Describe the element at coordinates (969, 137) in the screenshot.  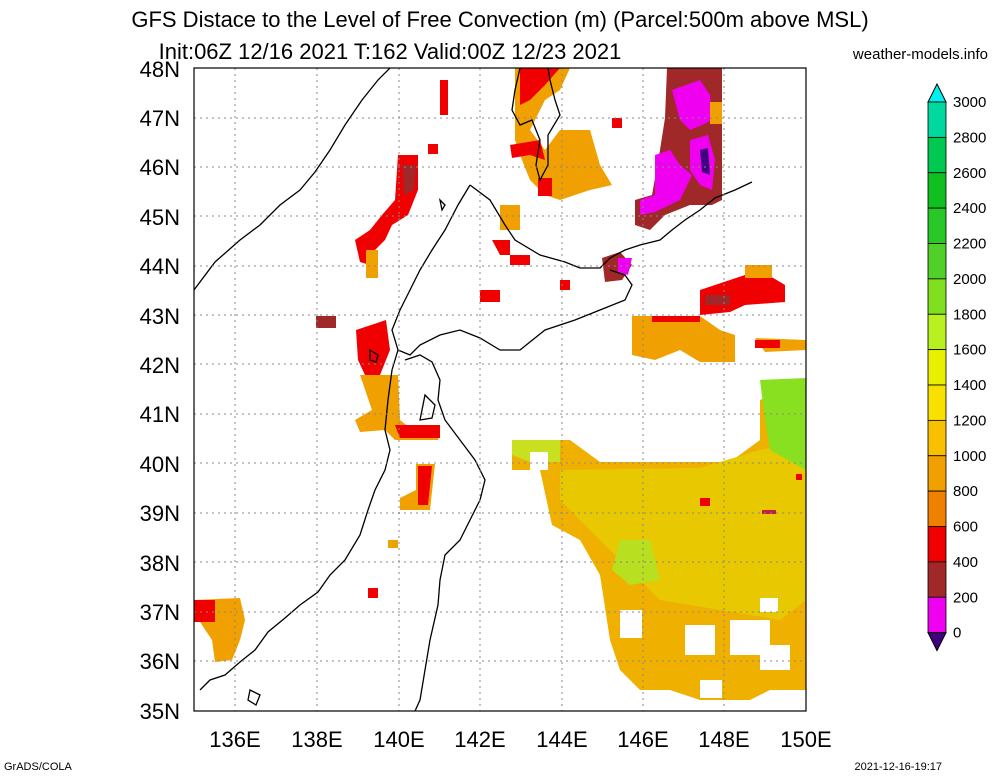
I see `colorbar-label: 2800` at that location.